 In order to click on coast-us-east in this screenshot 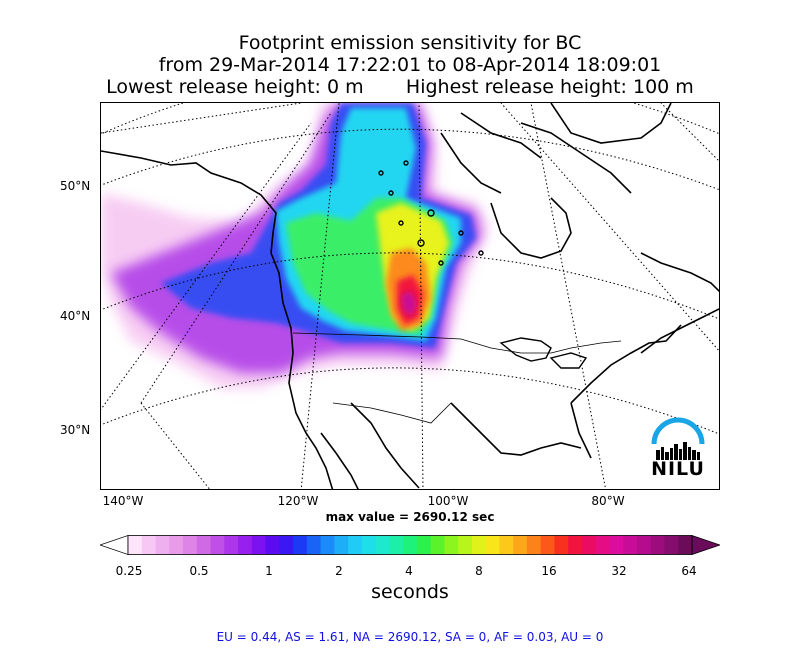, I will do `click(626, 364)`.